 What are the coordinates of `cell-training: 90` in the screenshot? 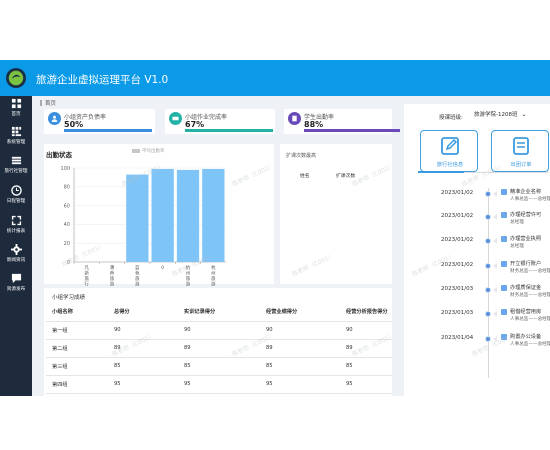 It's located at (219, 330).